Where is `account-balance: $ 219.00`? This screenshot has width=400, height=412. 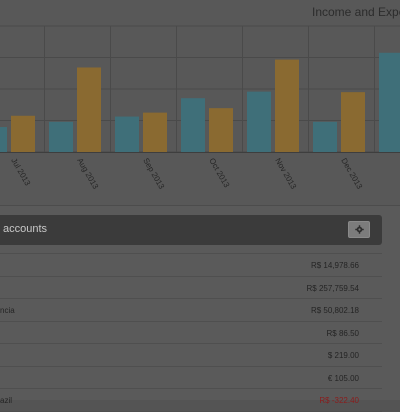 account-balance: $ 219.00 is located at coordinates (343, 355).